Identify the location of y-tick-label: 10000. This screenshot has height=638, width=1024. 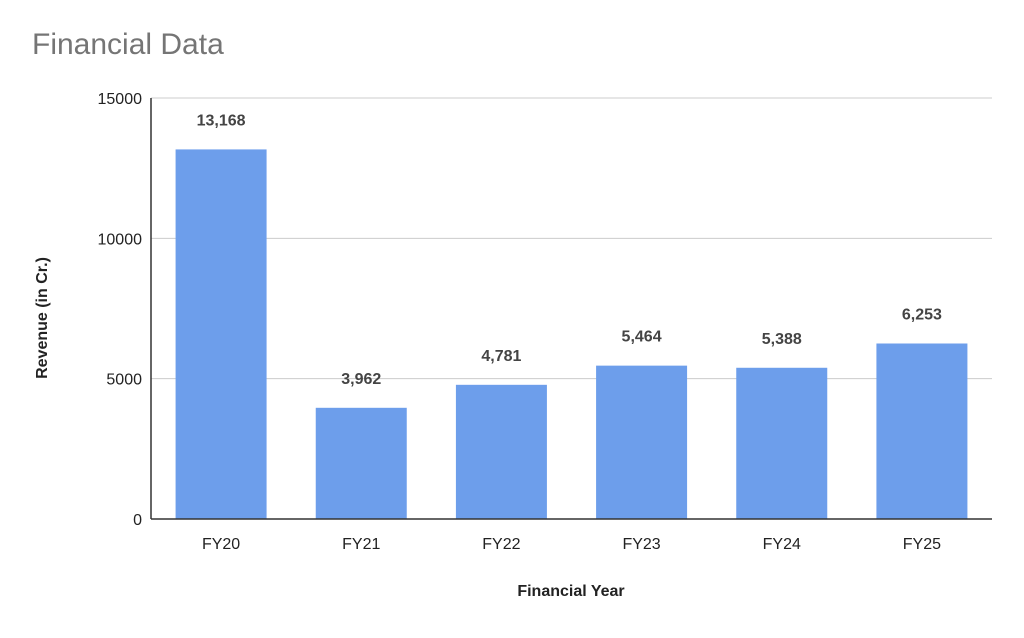
(120, 239).